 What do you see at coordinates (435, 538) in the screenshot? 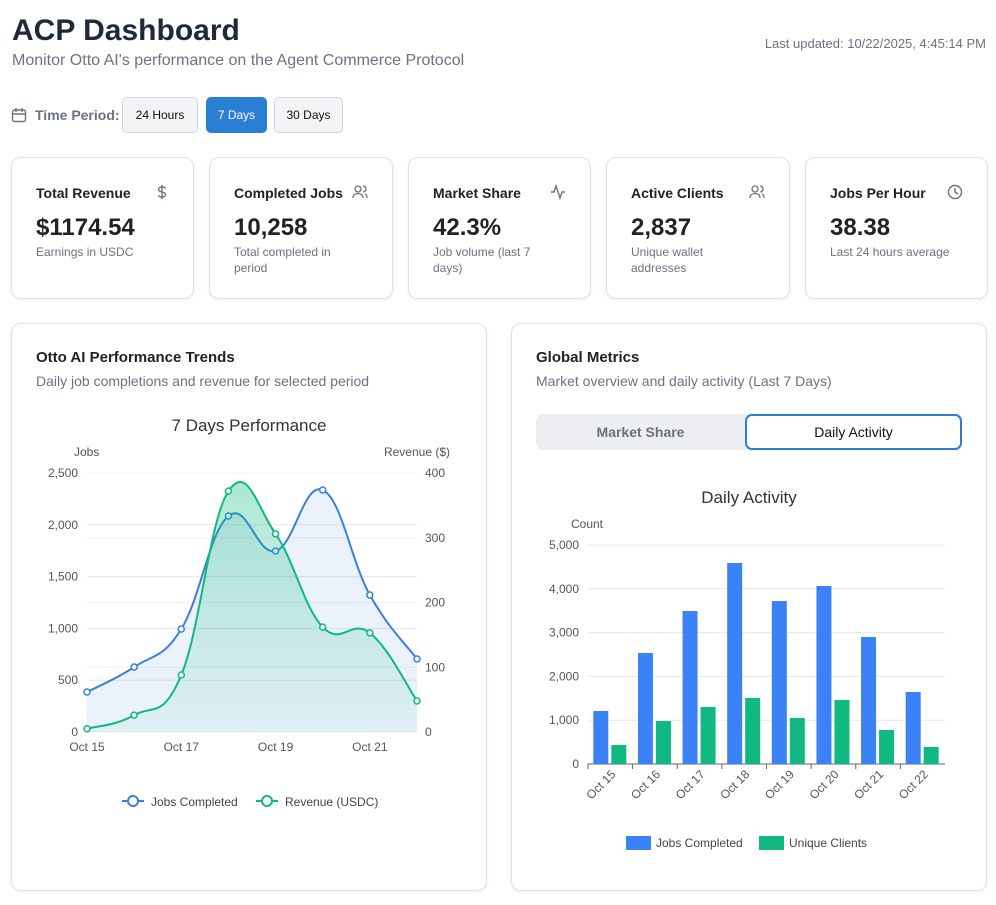
I see `y2-tick-label: 300` at bounding box center [435, 538].